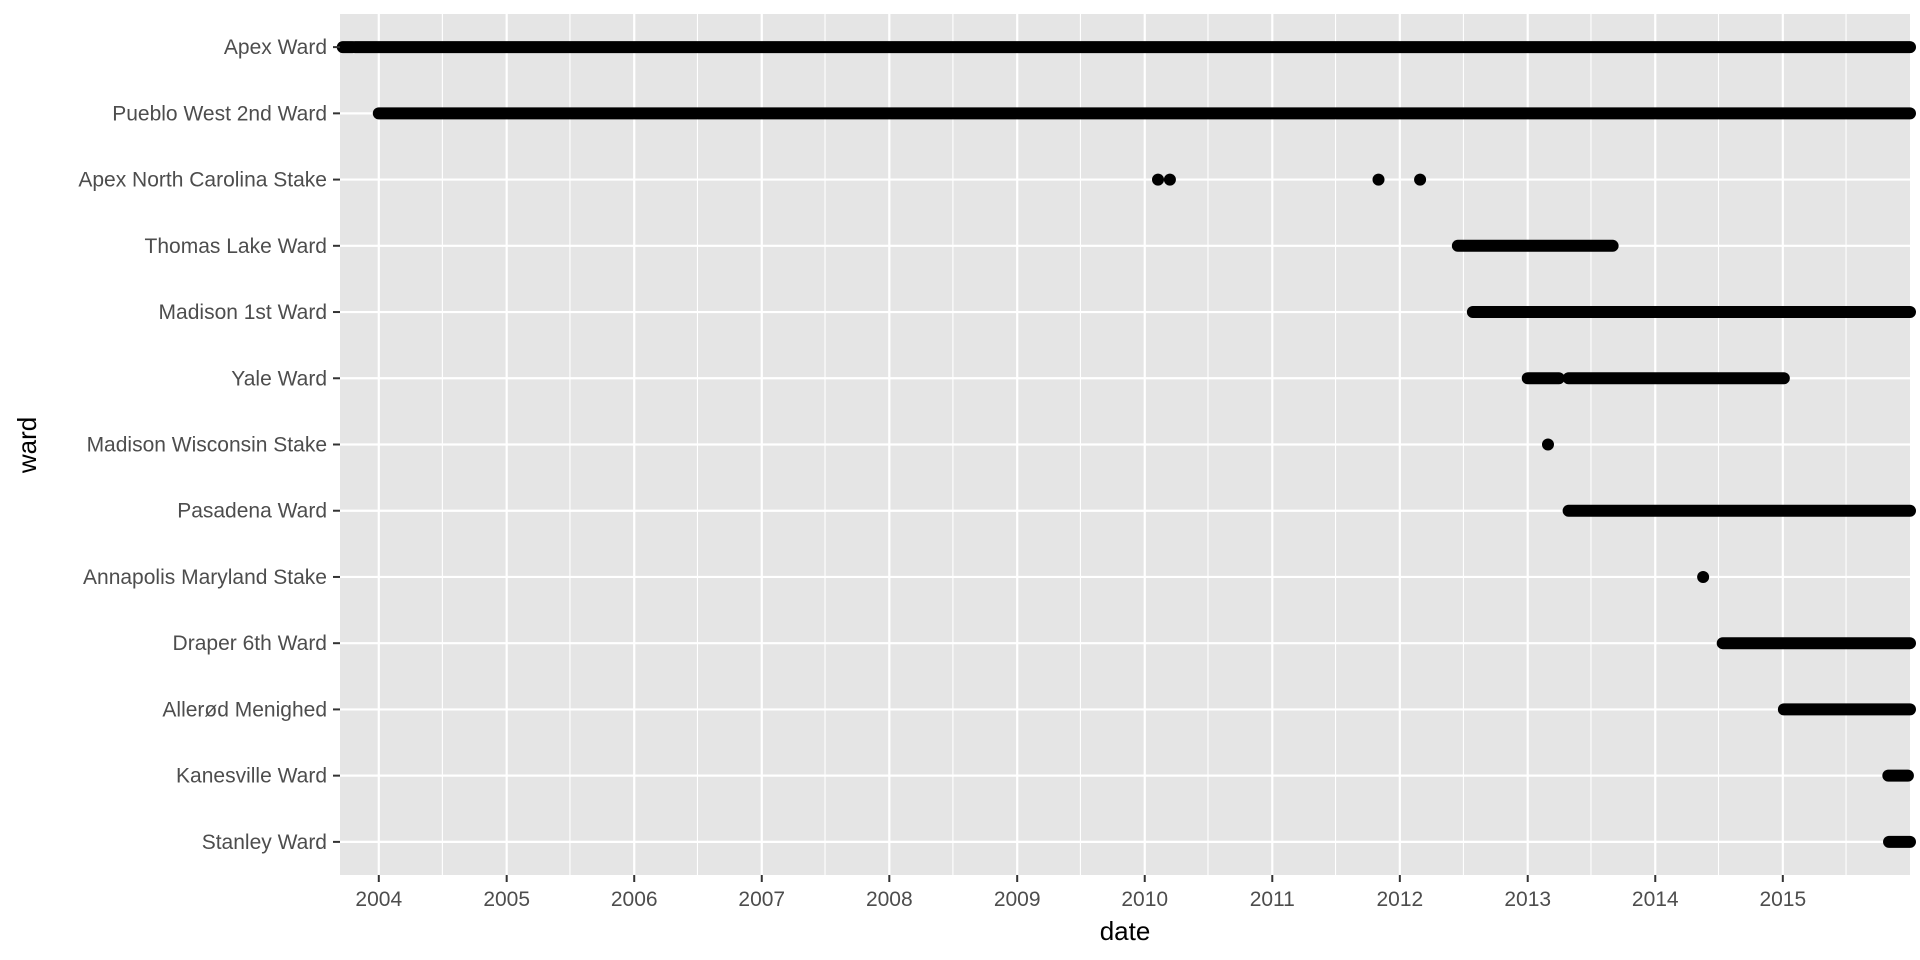  Describe the element at coordinates (251, 776) in the screenshot. I see `y-tick-label: Kanesville Ward` at that location.